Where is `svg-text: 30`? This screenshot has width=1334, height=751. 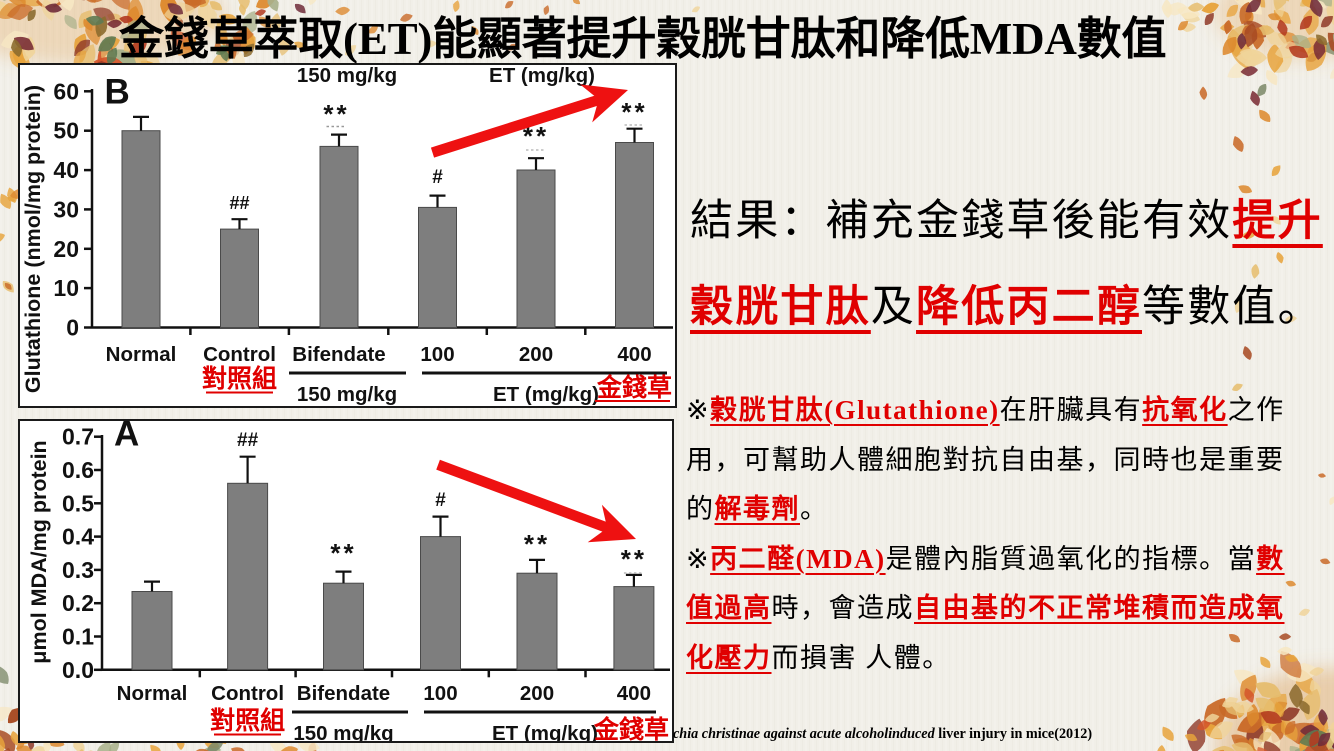 svg-text: 30 is located at coordinates (66, 209).